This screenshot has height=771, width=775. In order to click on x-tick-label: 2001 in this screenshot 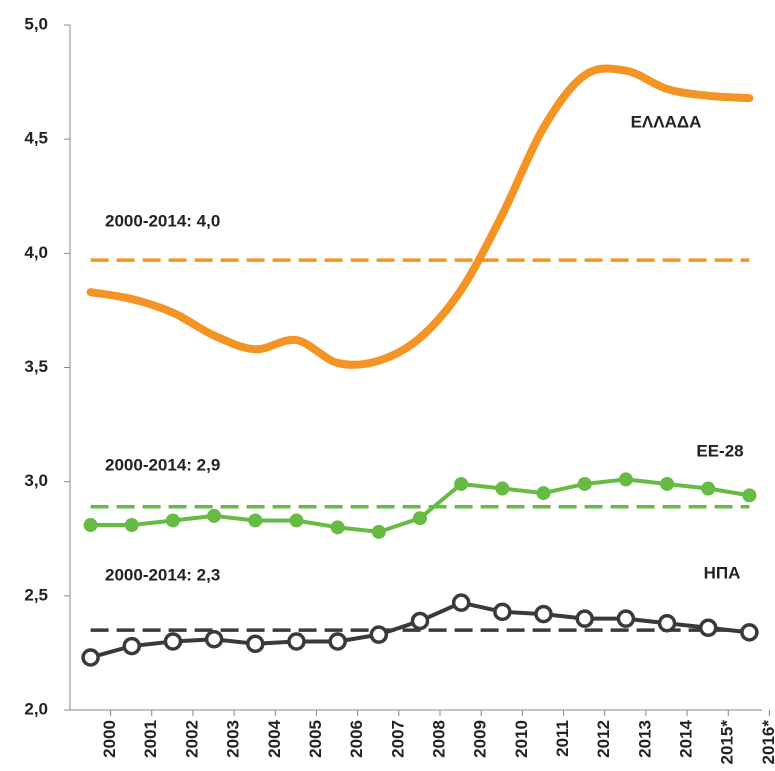, I will do `click(150, 739)`.